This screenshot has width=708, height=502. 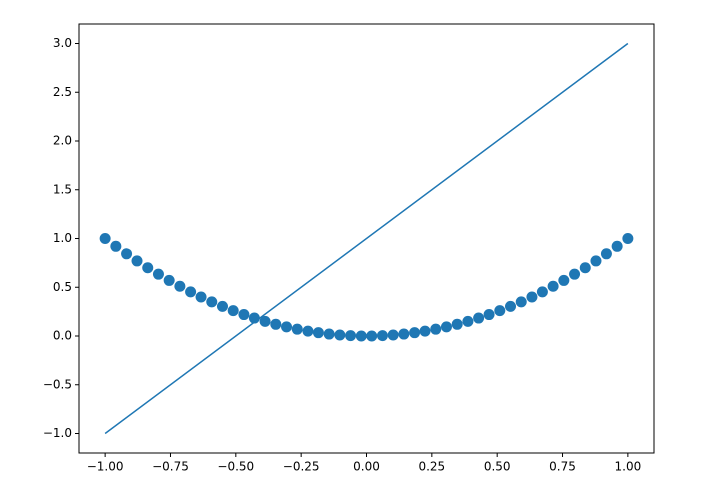 What do you see at coordinates (62, 92) in the screenshot?
I see `y-tick-label: 2.5` at bounding box center [62, 92].